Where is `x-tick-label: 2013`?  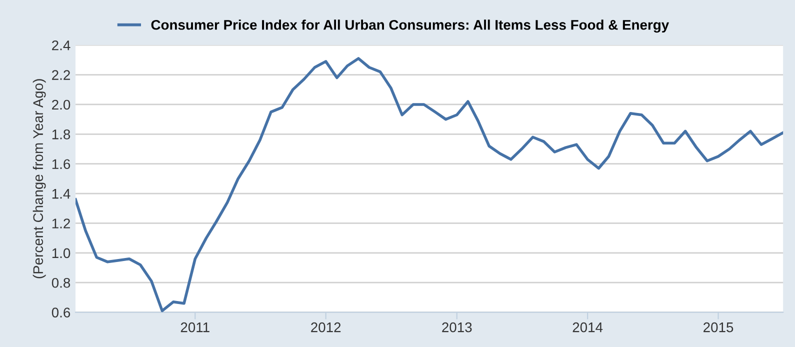 x-tick-label: 2013 is located at coordinates (457, 327).